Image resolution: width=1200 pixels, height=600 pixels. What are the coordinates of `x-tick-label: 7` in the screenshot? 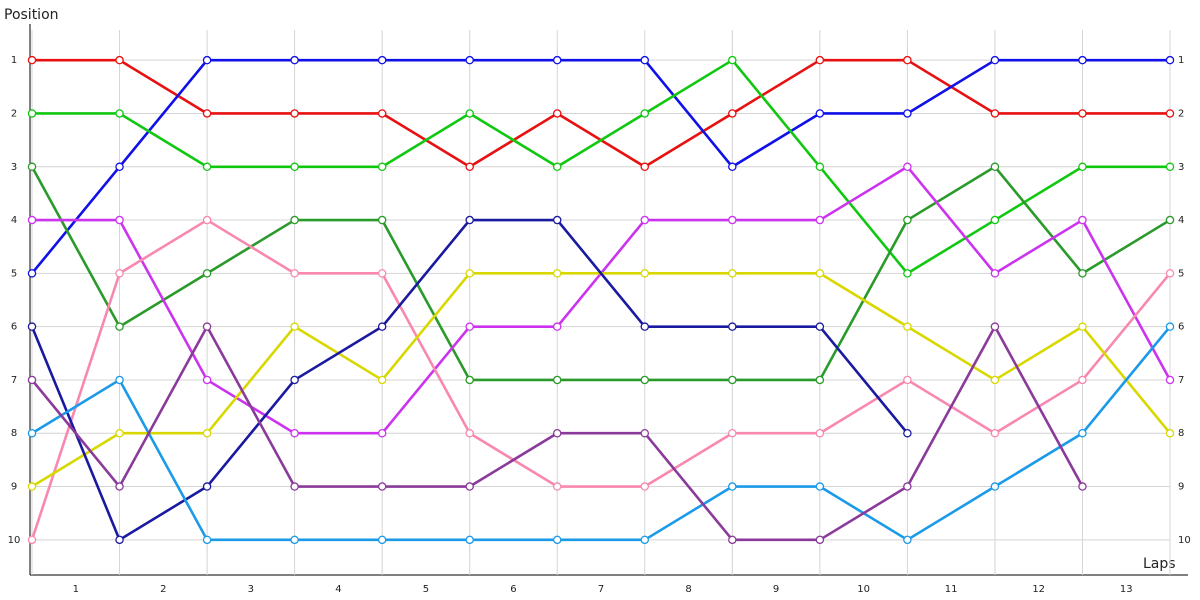 It's located at (601, 589).